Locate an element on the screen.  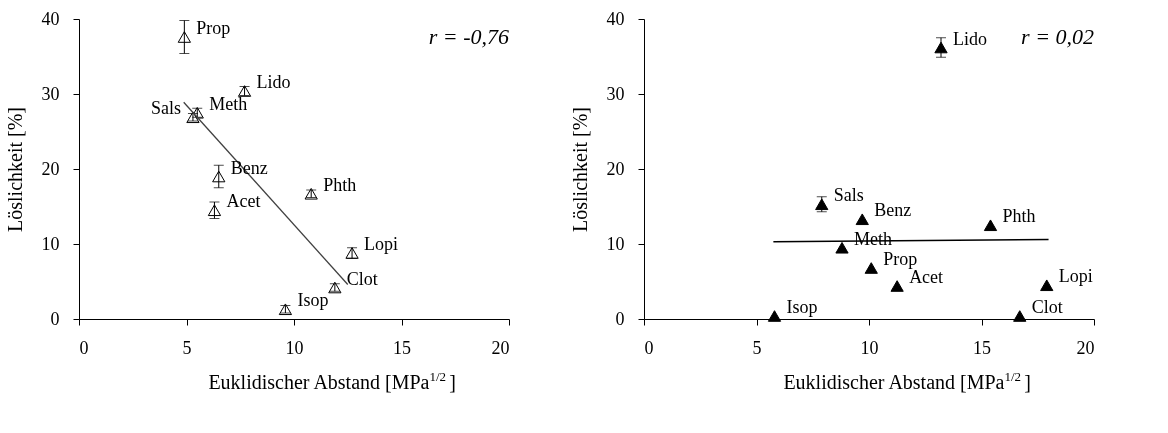
annotation: Benz is located at coordinates (893, 210).